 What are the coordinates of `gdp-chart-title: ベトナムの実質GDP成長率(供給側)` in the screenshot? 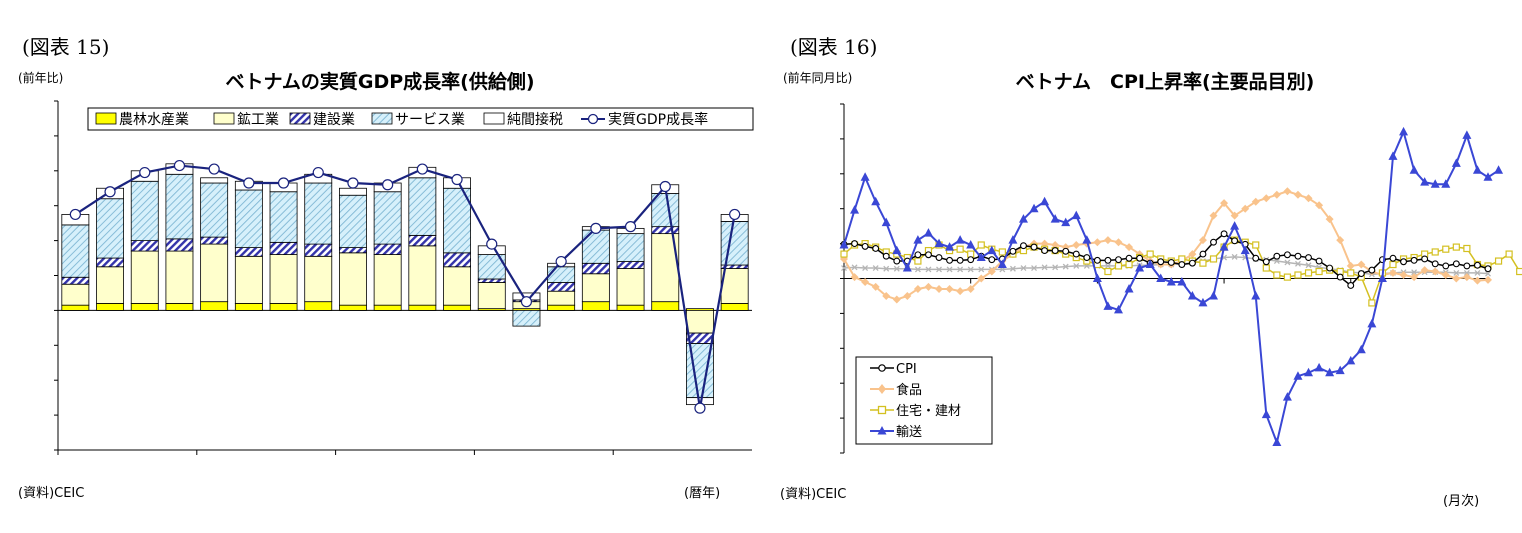 It's located at (379, 81).